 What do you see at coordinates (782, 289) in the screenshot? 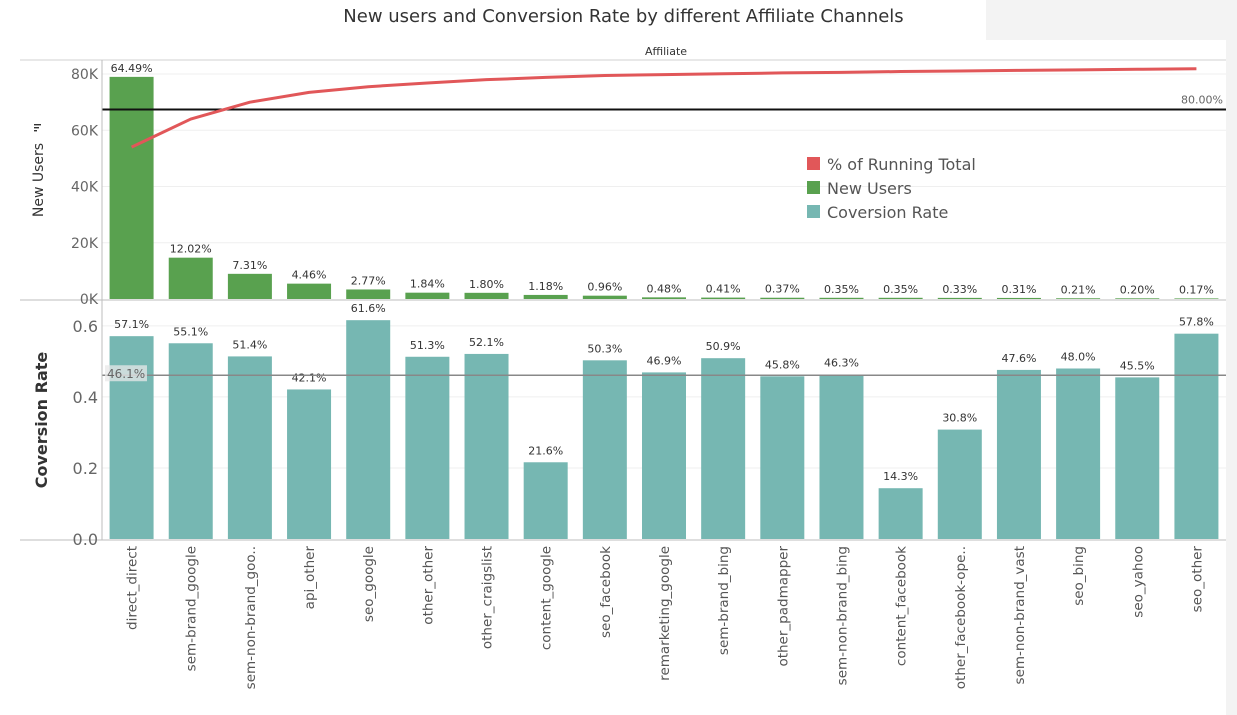
I see `new-users-data-label: 0.37%` at bounding box center [782, 289].